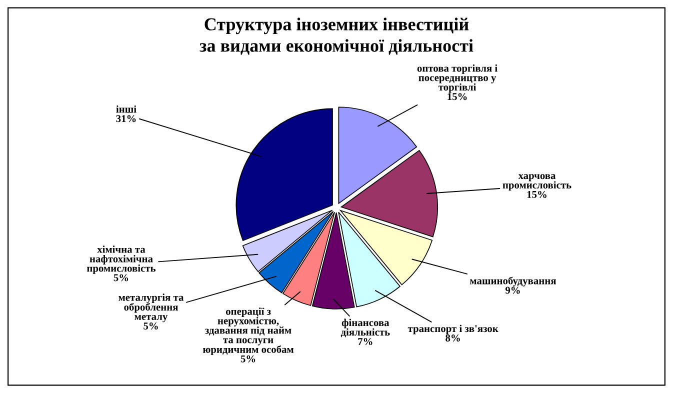 Image resolution: width=673 pixels, height=393 pixels. Describe the element at coordinates (453, 329) in the screenshot. I see `slice-label: транспорт і зв'язок` at that location.